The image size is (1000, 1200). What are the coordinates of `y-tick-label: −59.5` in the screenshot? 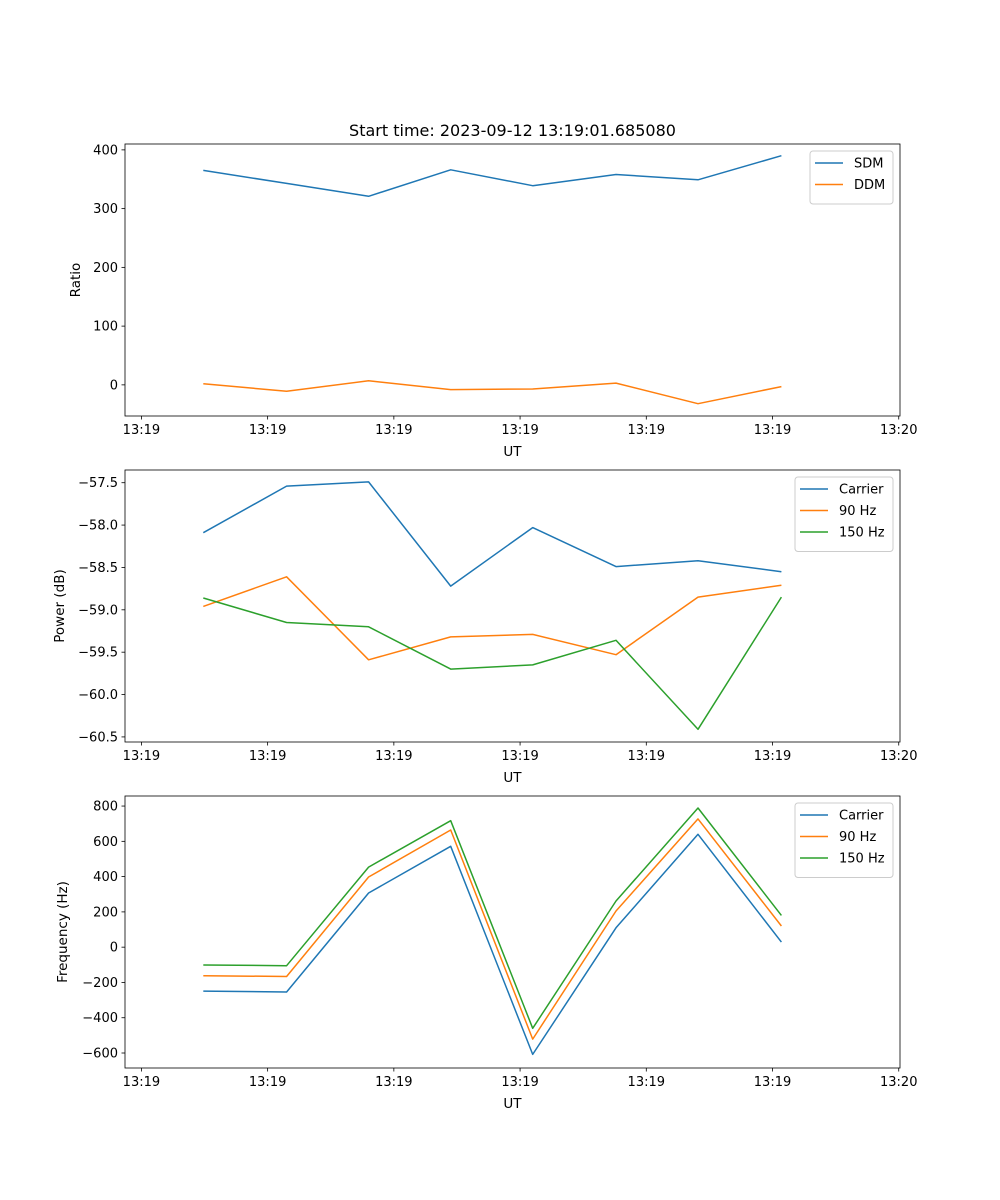 It's located at (98, 653).